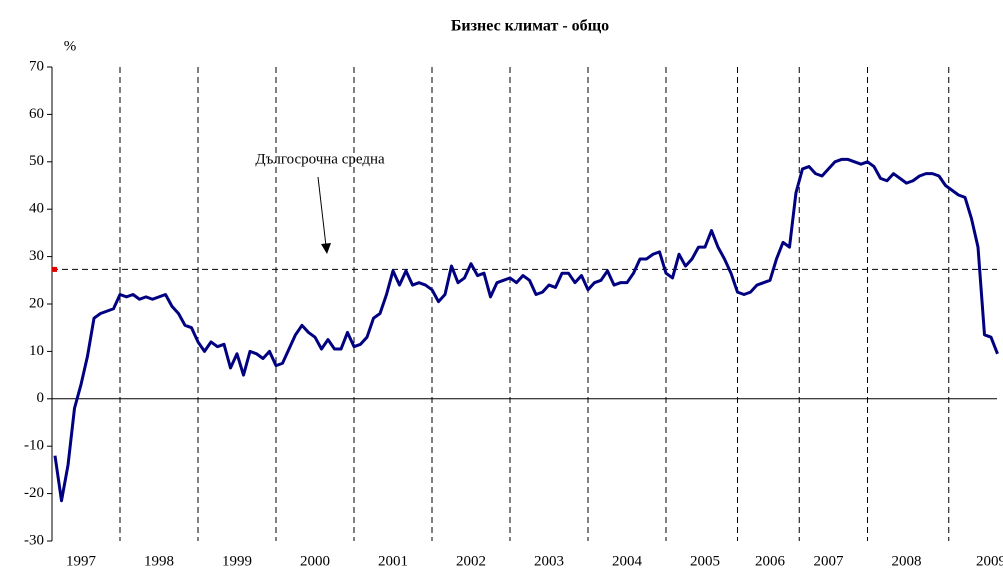 Image resolution: width=1003 pixels, height=578 pixels. Describe the element at coordinates (326, 248) in the screenshot. I see `arrow-head` at that location.